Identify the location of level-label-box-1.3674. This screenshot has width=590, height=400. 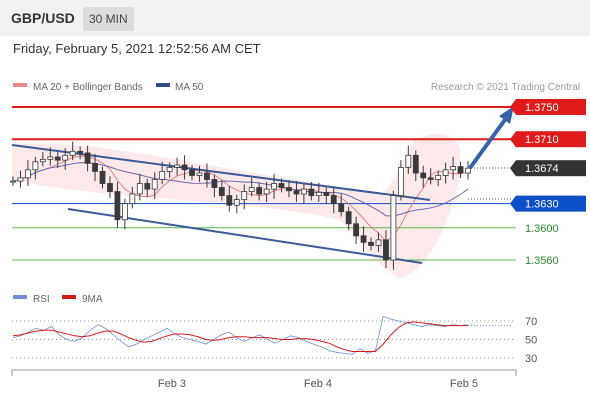
(551, 168).